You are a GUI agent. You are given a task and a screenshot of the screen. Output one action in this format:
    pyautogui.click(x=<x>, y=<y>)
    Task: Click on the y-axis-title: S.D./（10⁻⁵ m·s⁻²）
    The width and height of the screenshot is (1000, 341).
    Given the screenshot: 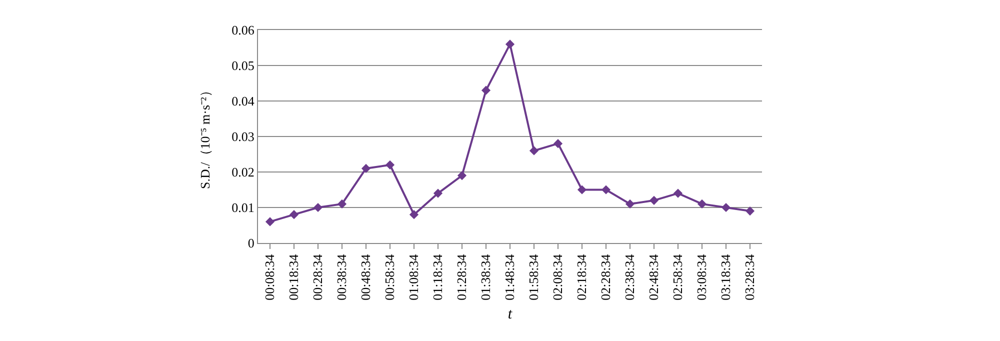 What is the action you would take?
    pyautogui.click(x=205, y=136)
    